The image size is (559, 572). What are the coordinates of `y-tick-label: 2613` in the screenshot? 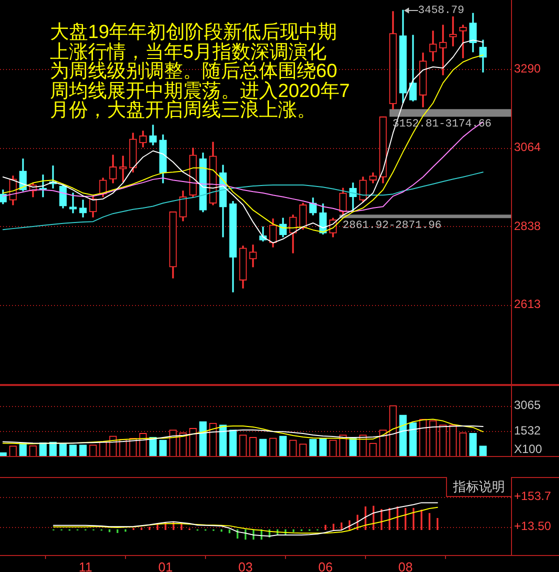 It's located at (528, 304).